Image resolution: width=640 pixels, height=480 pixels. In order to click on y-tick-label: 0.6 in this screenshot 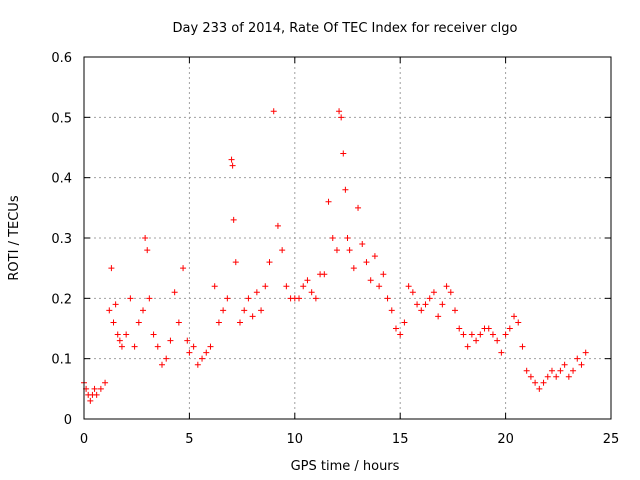, I will do `click(61, 58)`.